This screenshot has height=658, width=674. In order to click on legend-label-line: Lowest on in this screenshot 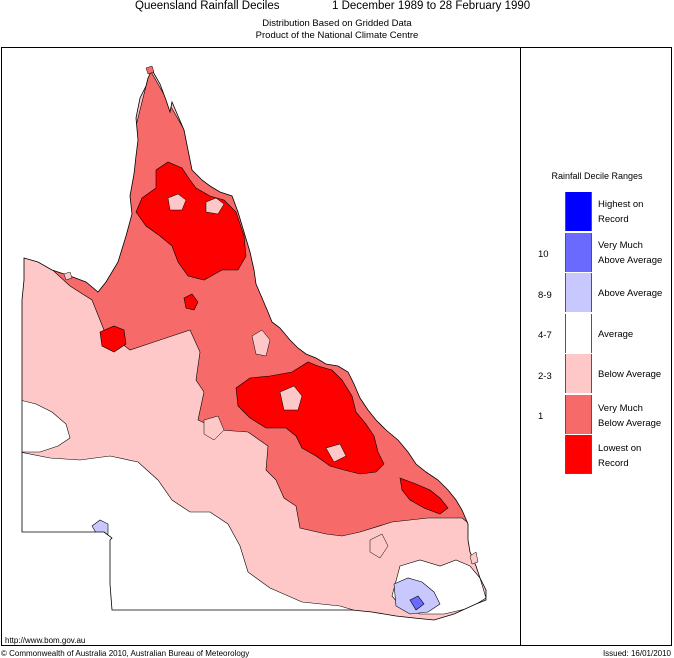, I will do `click(620, 448)`.